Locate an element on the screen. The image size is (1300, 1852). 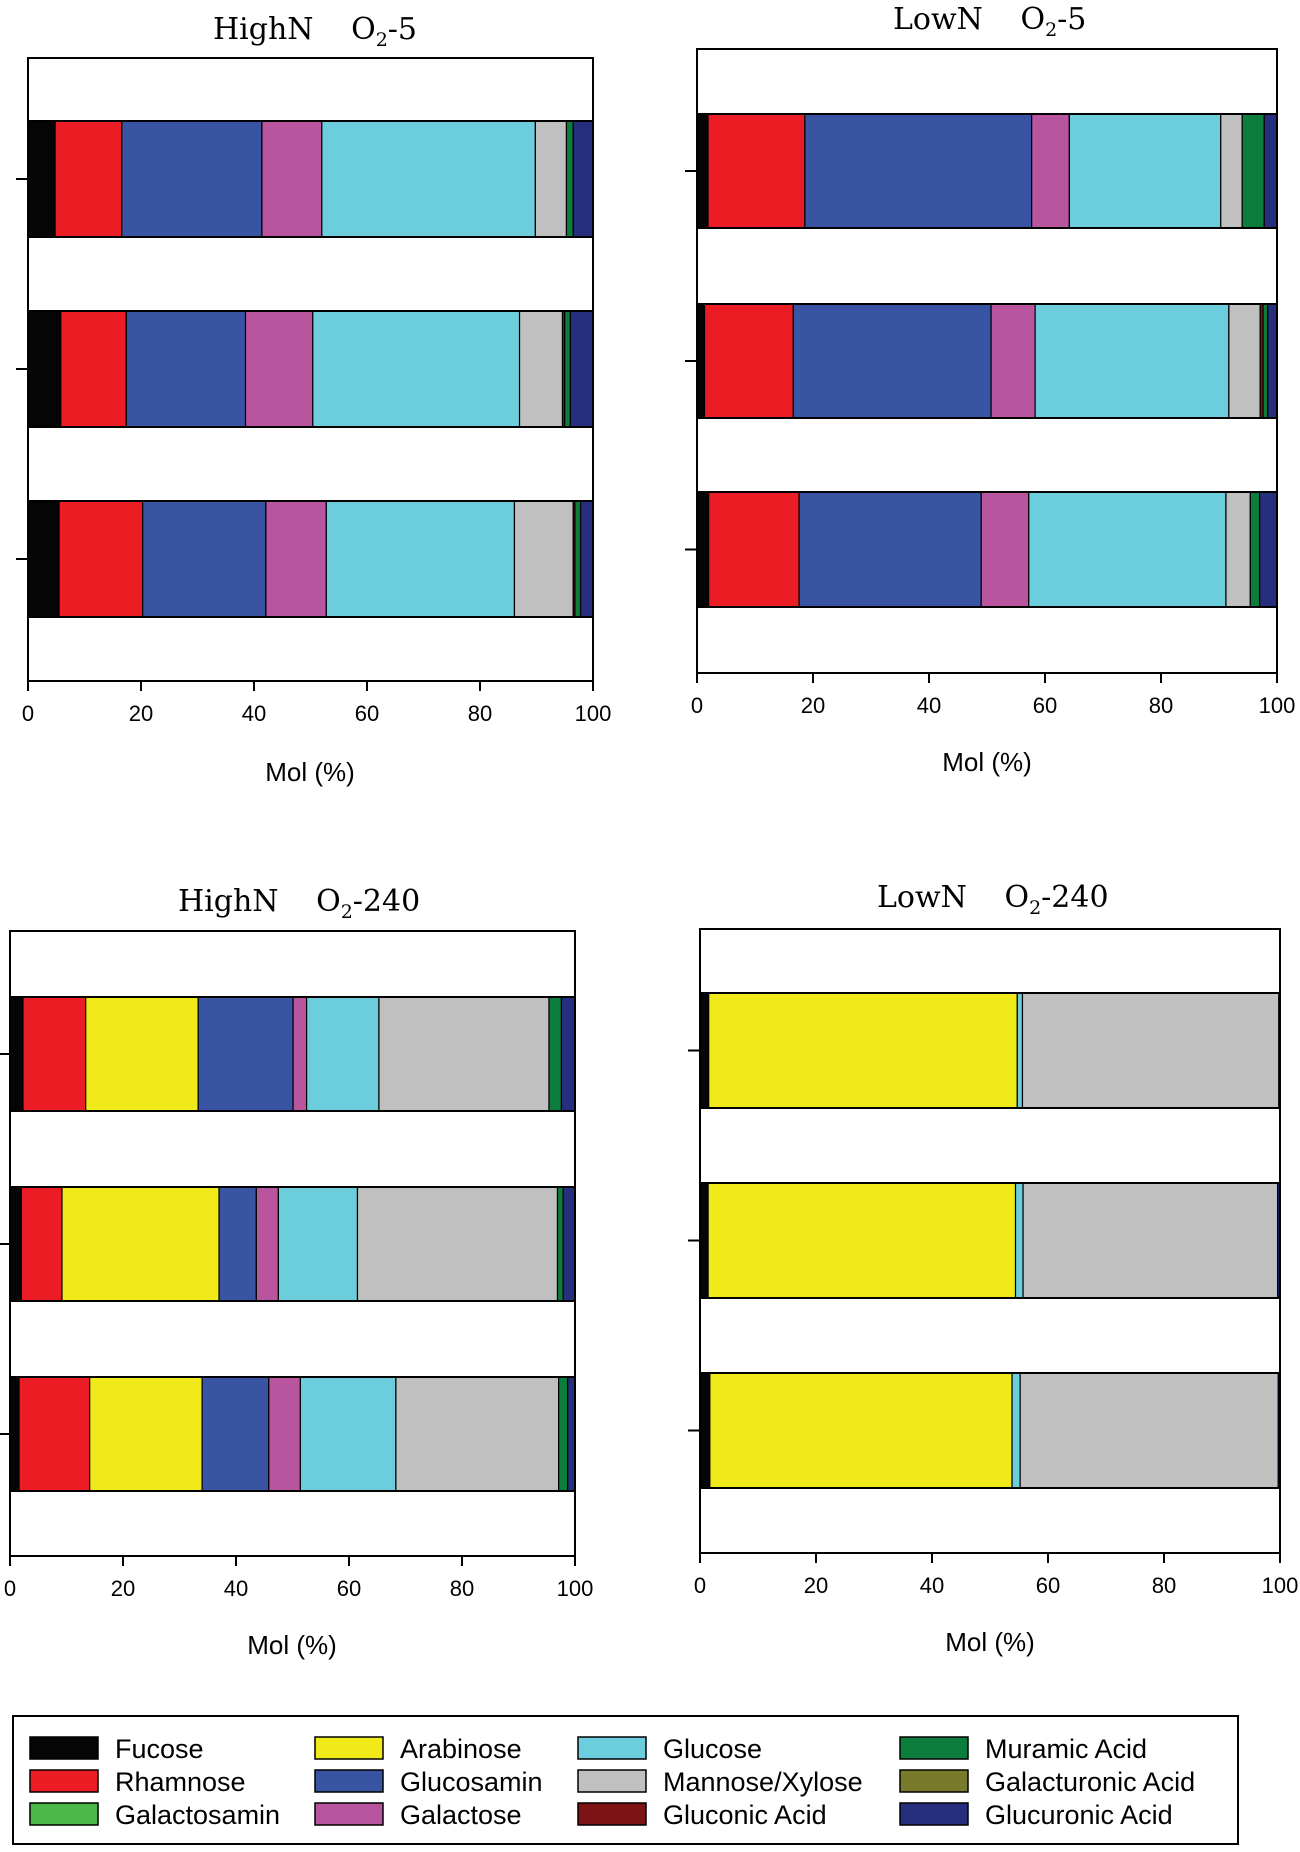
x-tick-label: 20 is located at coordinates (816, 1585).